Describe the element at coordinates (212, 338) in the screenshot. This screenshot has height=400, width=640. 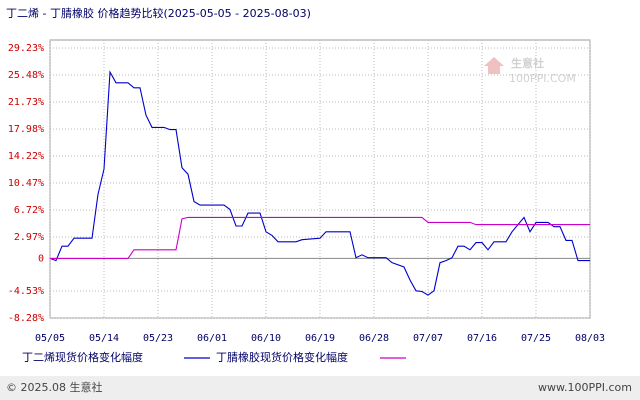
I see `x-tick-label: 06/01` at that location.